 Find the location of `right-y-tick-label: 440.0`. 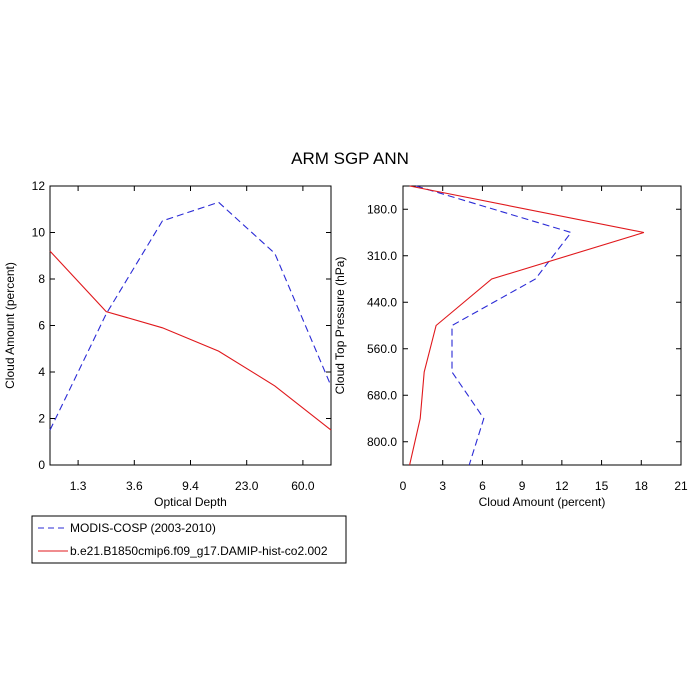

right-y-tick-label: 440.0 is located at coordinates (382, 302).